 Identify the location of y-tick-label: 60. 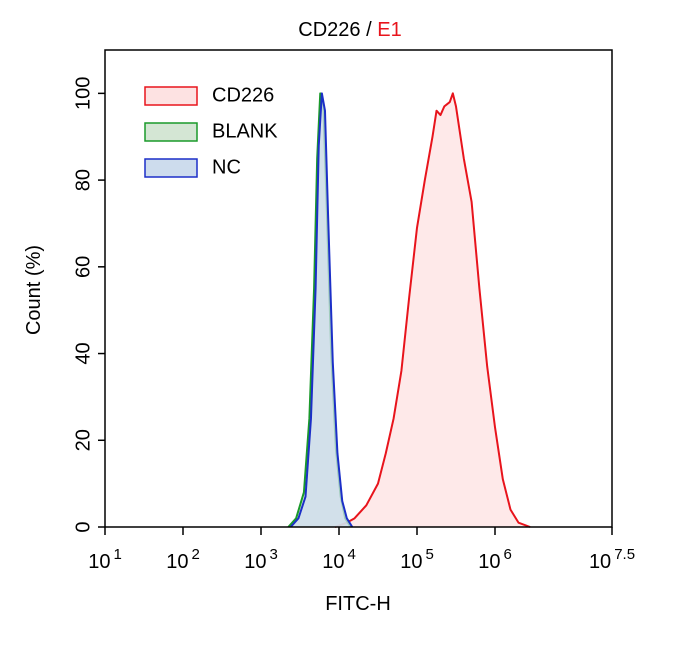
(83, 267).